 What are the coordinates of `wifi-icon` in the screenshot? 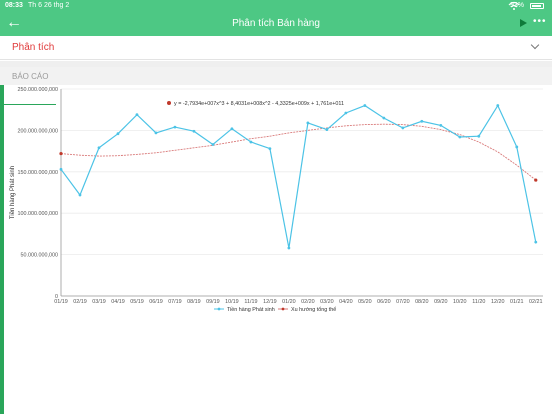 It's located at (514, 7).